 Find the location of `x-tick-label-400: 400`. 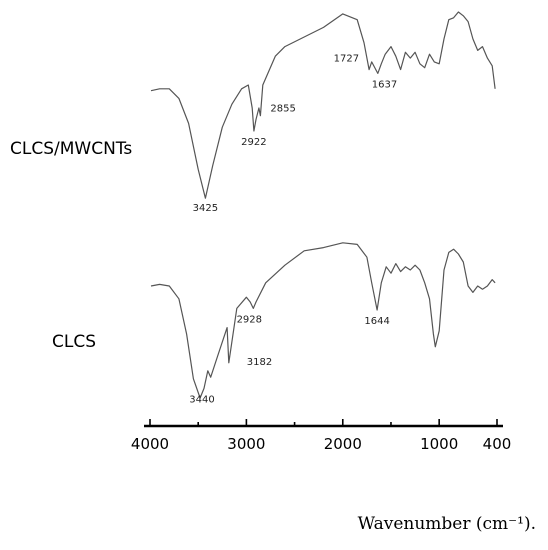

x-tick-label-400: 400 is located at coordinates (497, 444).